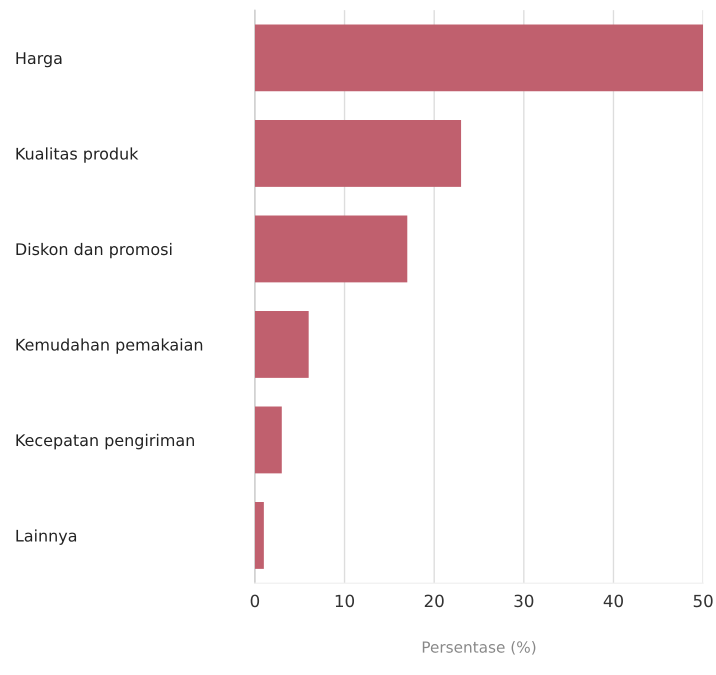 This screenshot has height=675, width=716. I want to click on y-tick-label: Kualitas produk, so click(77, 155).